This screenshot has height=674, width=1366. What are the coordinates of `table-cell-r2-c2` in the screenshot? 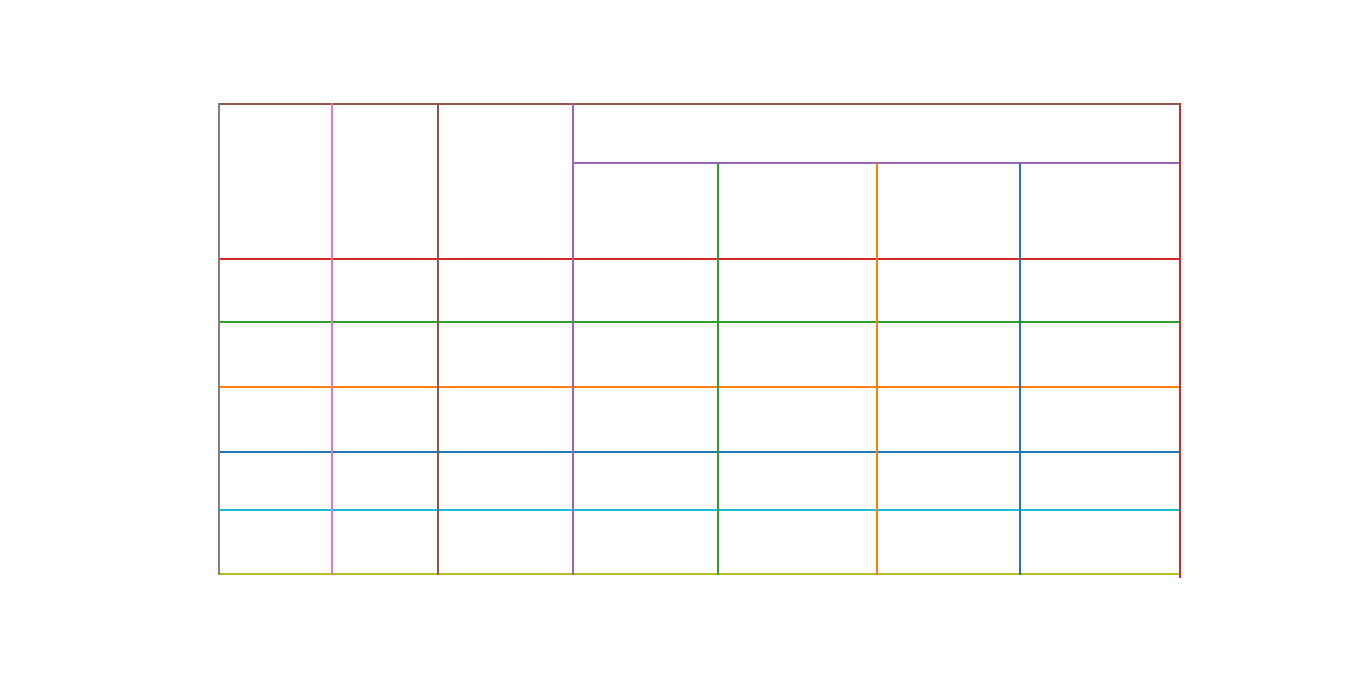 It's located at (505, 290).